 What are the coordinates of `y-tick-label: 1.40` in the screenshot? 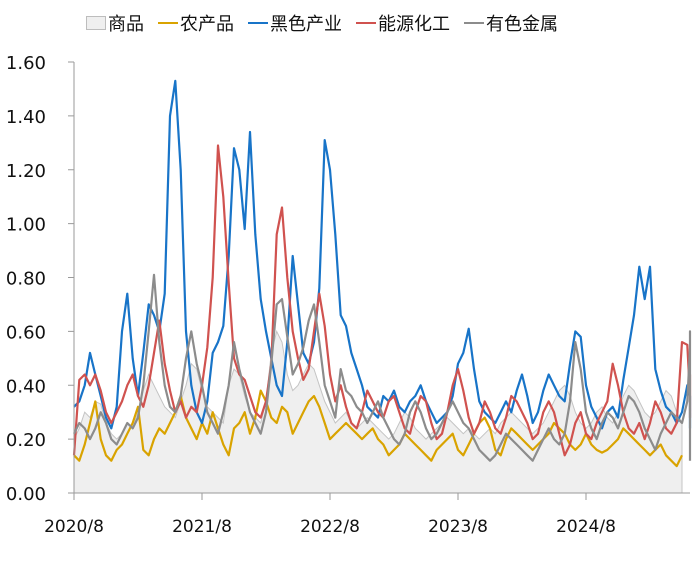 It's located at (26, 117).